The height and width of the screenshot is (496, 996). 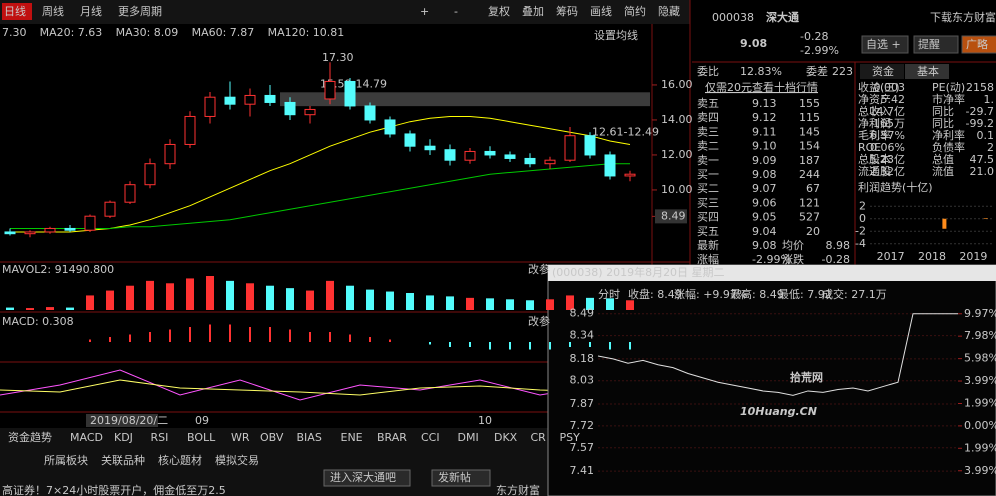 What do you see at coordinates (980, 403) in the screenshot?
I see `y2-tick-label: 1.99%` at bounding box center [980, 403].